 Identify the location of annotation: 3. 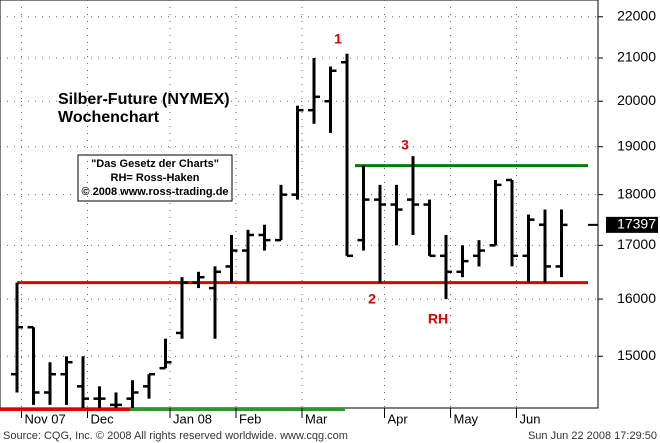
(405, 145).